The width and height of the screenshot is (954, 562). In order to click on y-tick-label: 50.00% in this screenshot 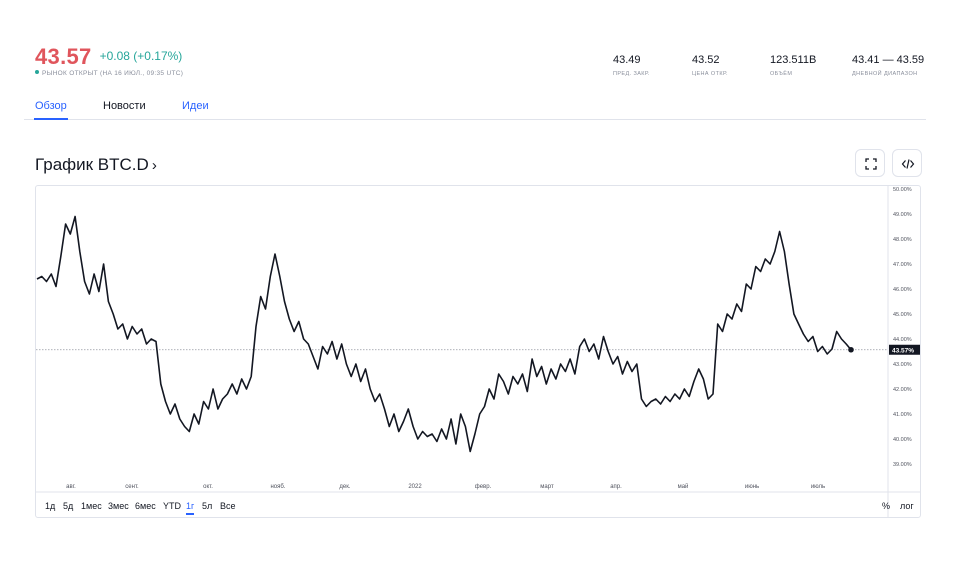, I will do `click(902, 190)`.